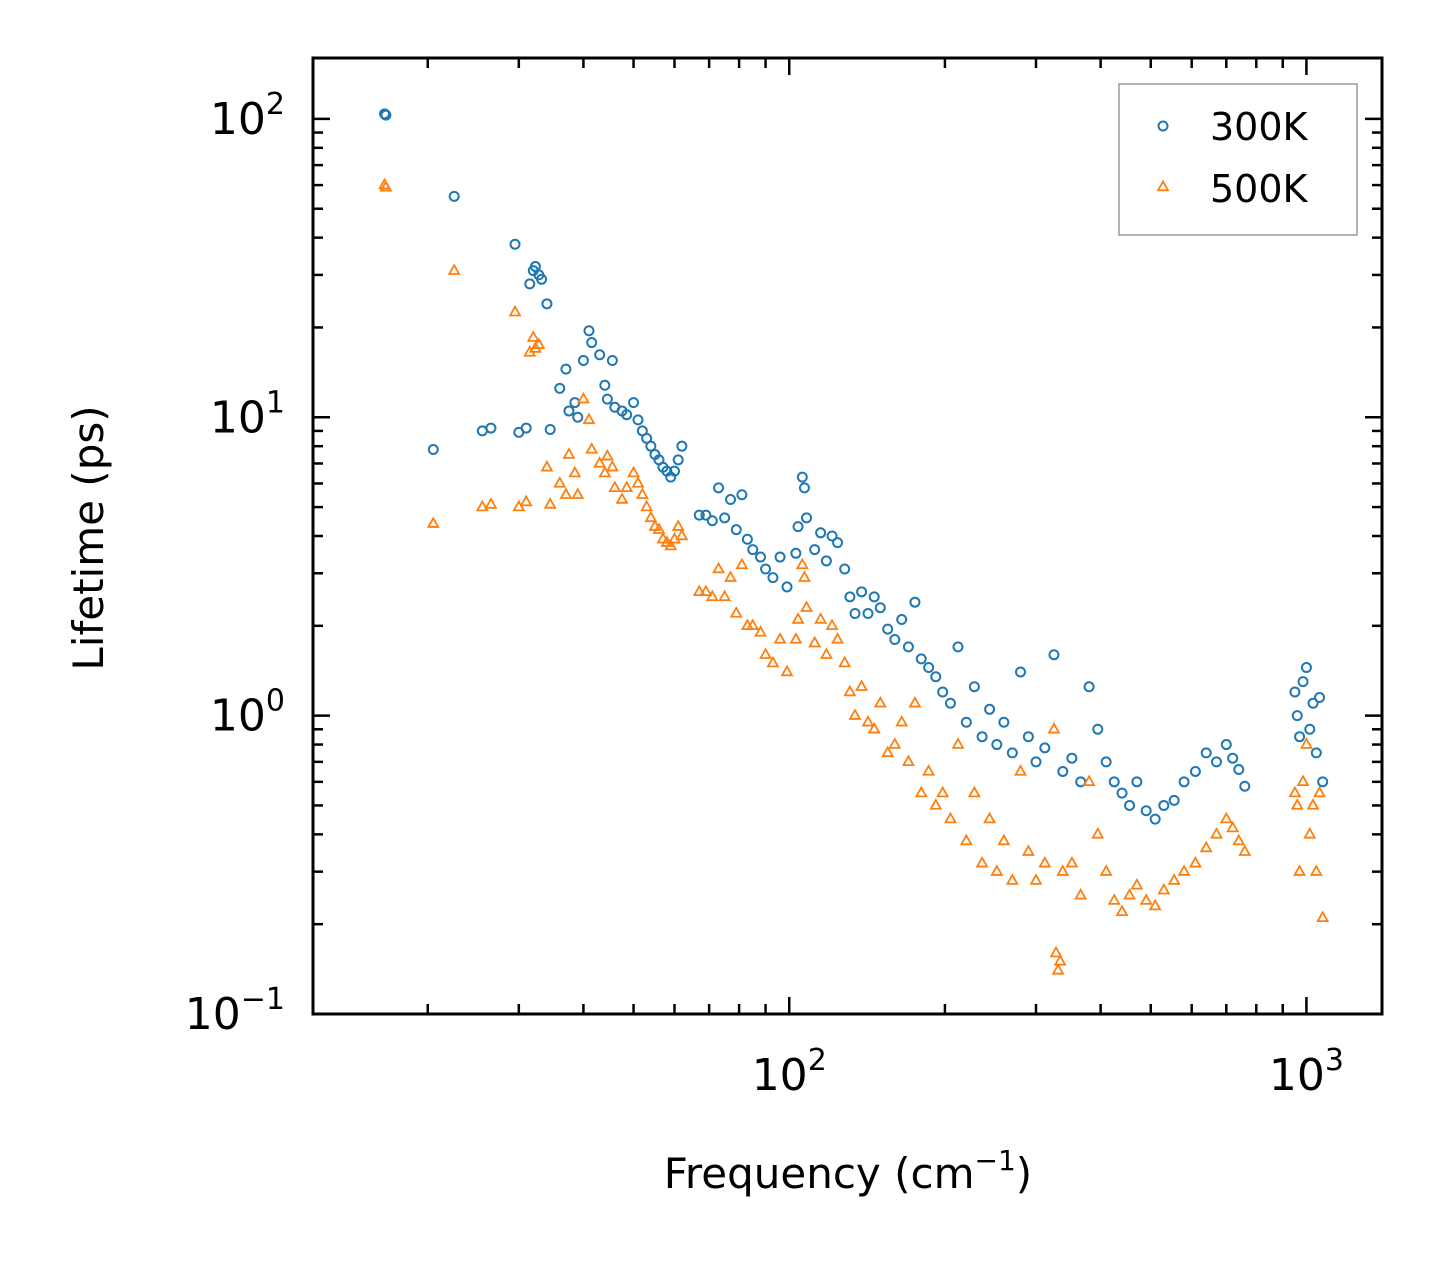 The width and height of the screenshot is (1442, 1265). I want to click on y-tick-label-minus1: 10−1, so click(235, 1011).